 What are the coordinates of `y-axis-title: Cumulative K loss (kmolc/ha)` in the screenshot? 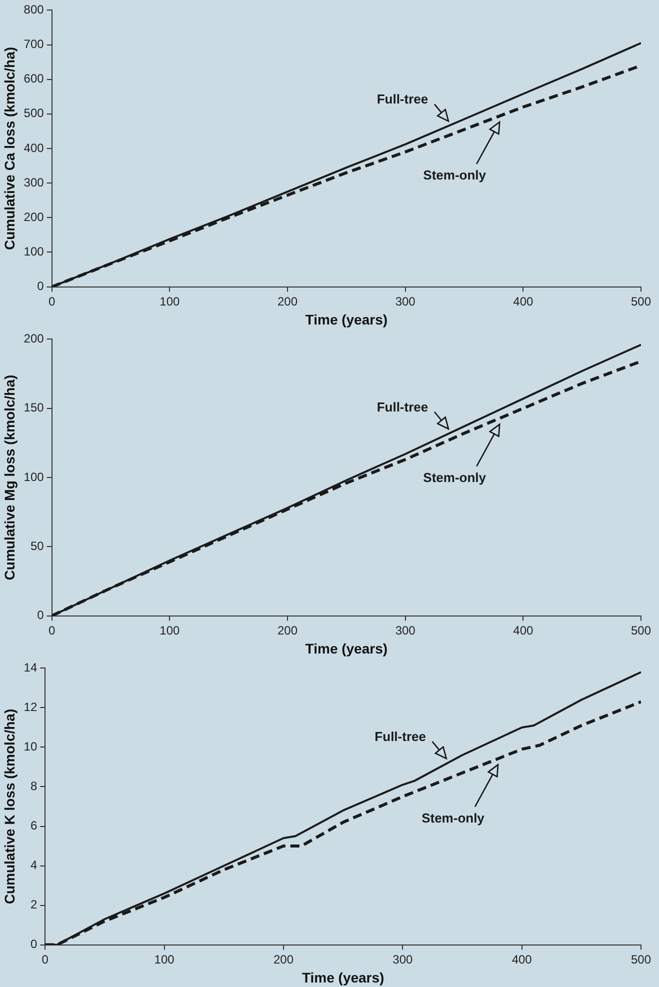 It's located at (9, 806).